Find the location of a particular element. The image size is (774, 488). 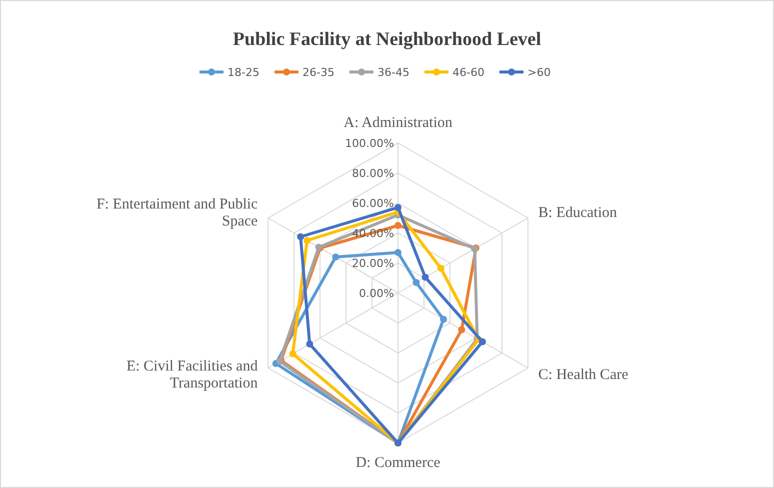

spoke-label: E: Civil Facilities and Transportation is located at coordinates (192, 375).